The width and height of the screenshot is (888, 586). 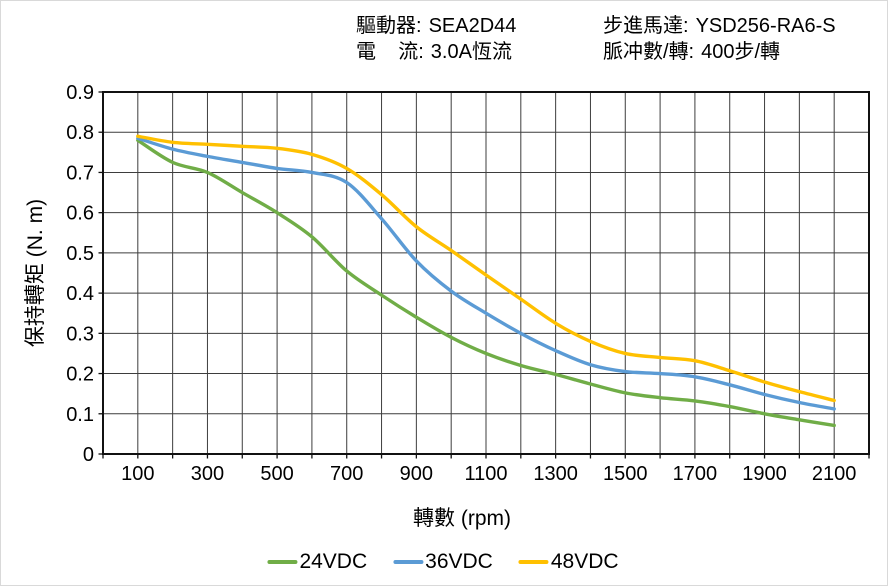 What do you see at coordinates (408, 562) in the screenshot?
I see `legend-swatch-36vdc` at bounding box center [408, 562].